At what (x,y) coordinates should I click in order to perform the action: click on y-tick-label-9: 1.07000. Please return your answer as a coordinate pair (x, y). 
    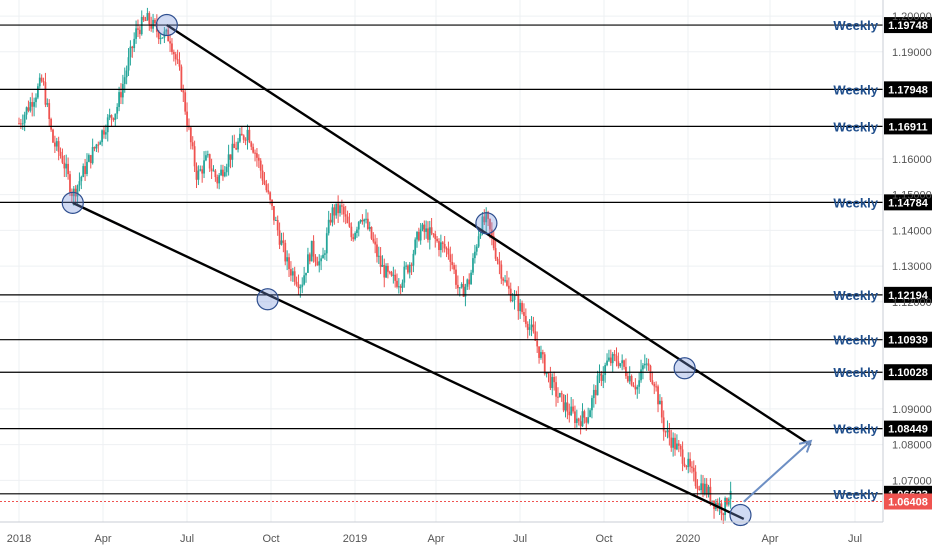
    Looking at the image, I should click on (912, 481).